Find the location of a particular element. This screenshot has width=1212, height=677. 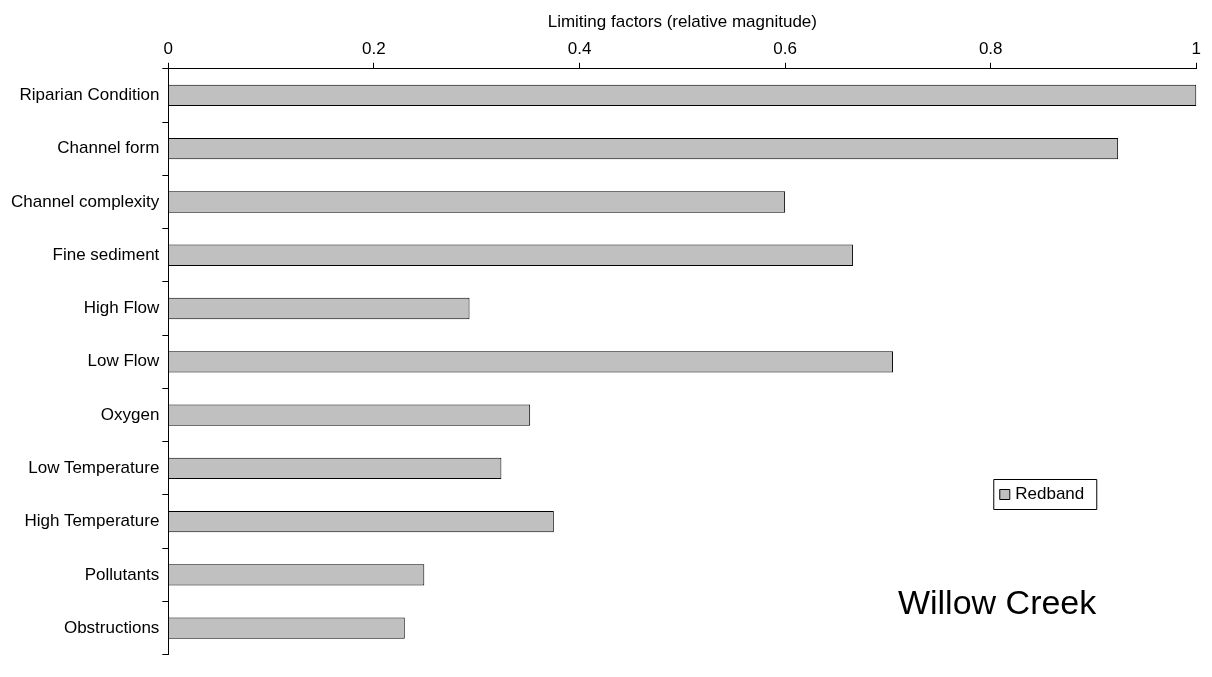

x-tick-label: 0.6 is located at coordinates (785, 49).